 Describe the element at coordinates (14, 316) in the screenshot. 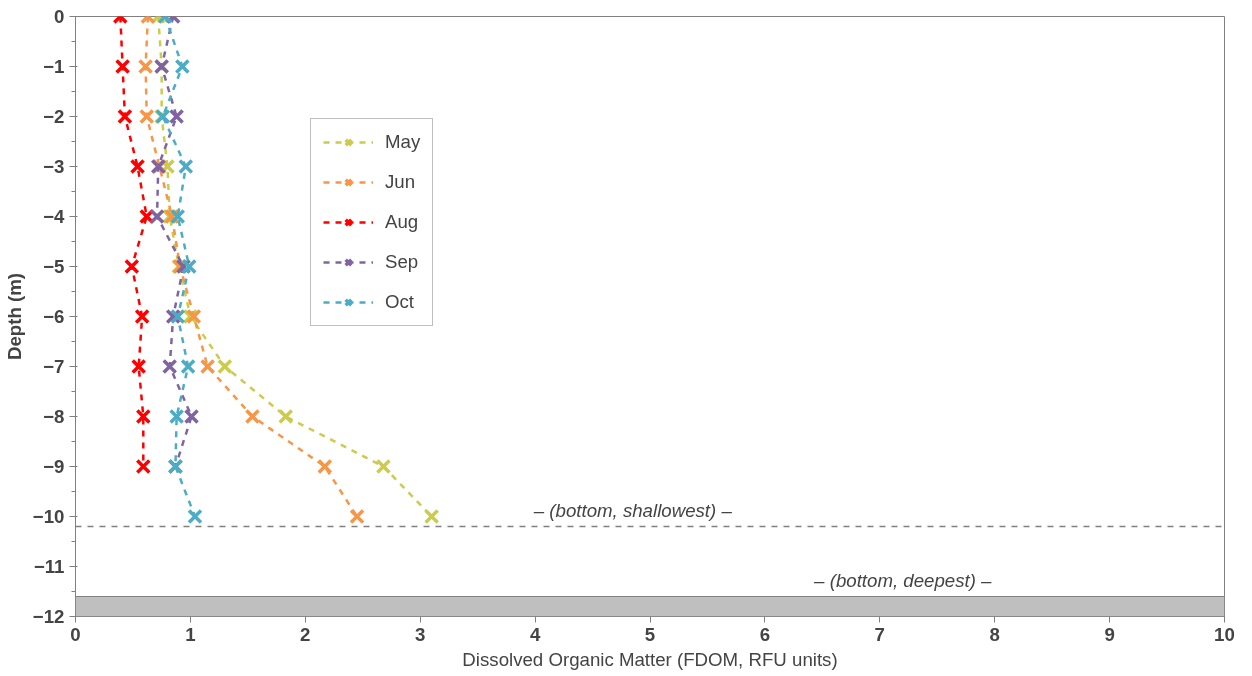

I see `y-axis-title: Depth (m)` at that location.